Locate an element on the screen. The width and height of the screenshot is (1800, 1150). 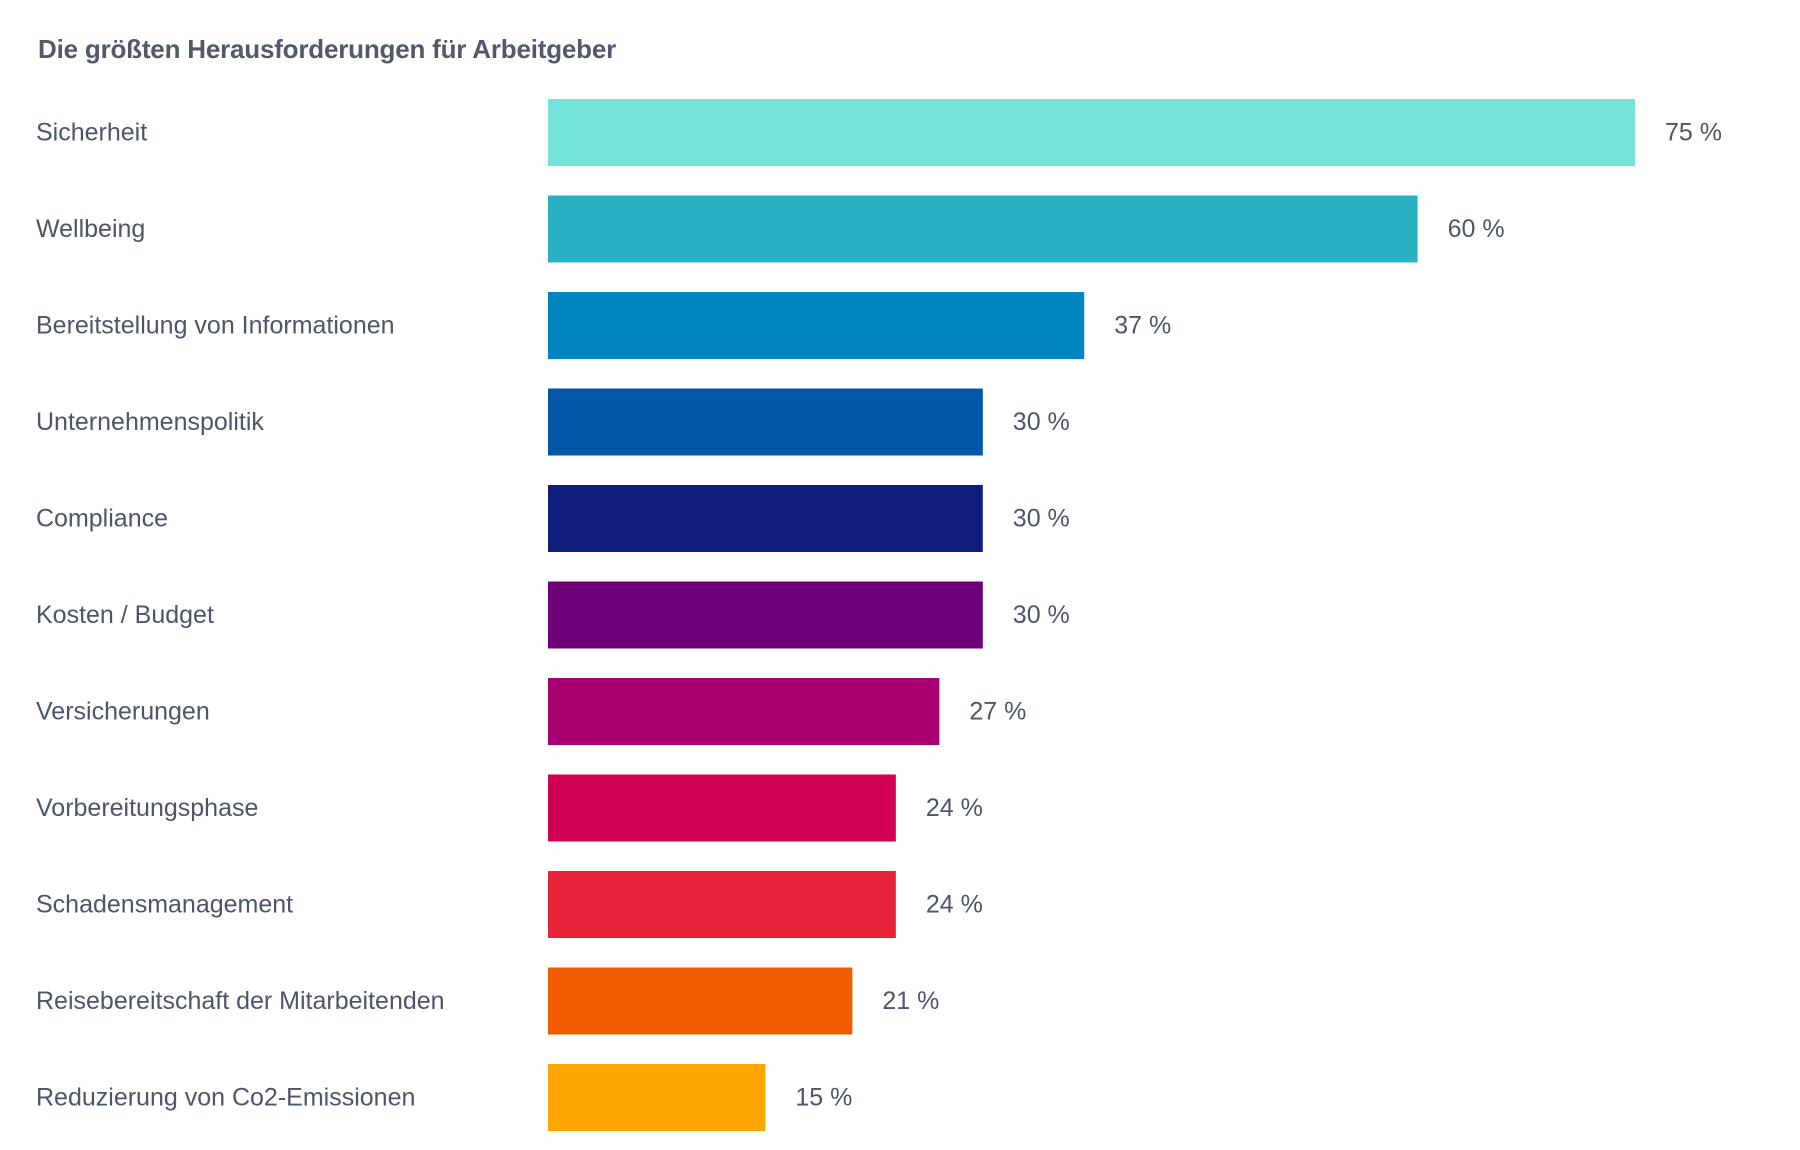
category-label: Vorbereitungsphase is located at coordinates (147, 808).